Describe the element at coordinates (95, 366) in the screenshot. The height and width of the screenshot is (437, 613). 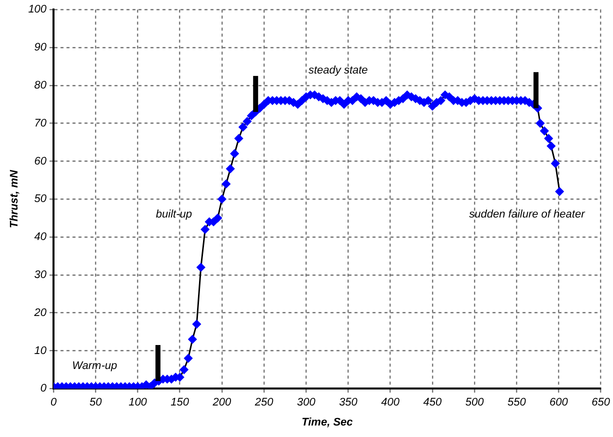
I see `annotation: Warm-up` at that location.